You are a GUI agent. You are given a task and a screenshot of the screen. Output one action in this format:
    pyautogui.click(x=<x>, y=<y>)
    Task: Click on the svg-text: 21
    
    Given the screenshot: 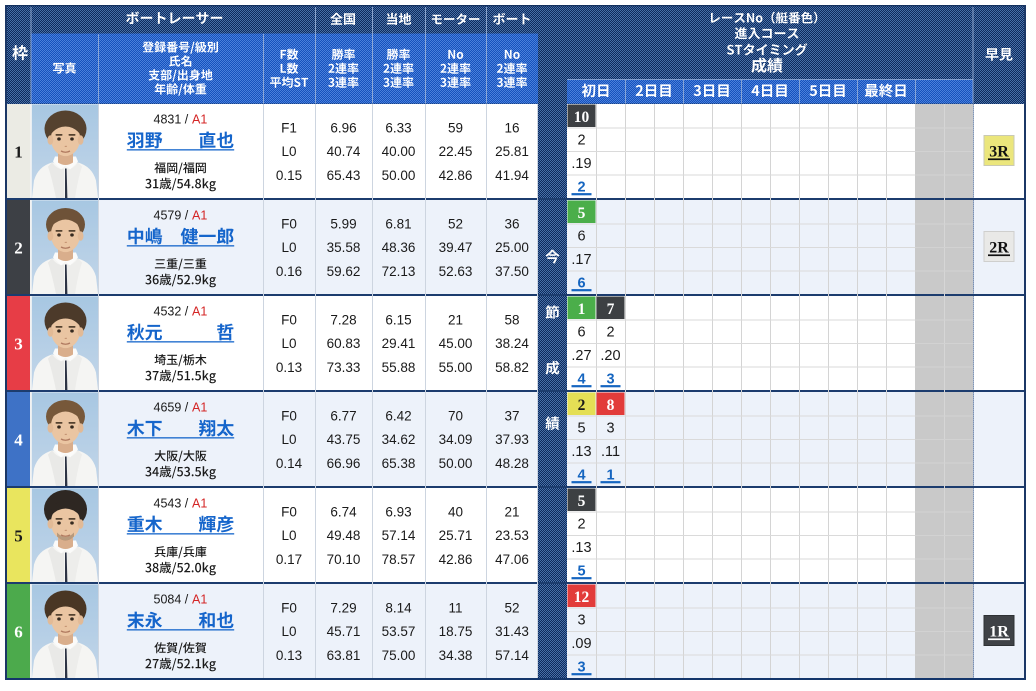 What is the action you would take?
    pyautogui.click(x=455, y=319)
    